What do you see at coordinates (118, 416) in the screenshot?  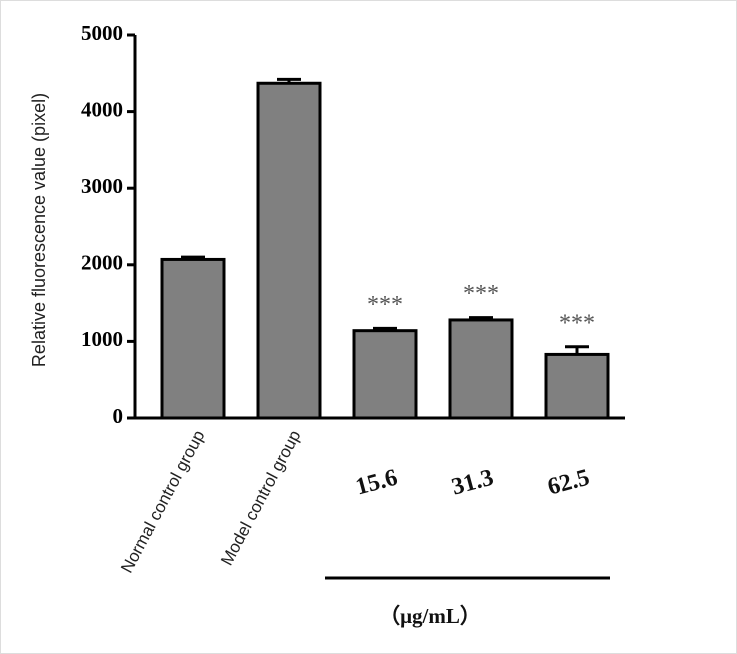 I see `y-tick-label: 0` at bounding box center [118, 416].